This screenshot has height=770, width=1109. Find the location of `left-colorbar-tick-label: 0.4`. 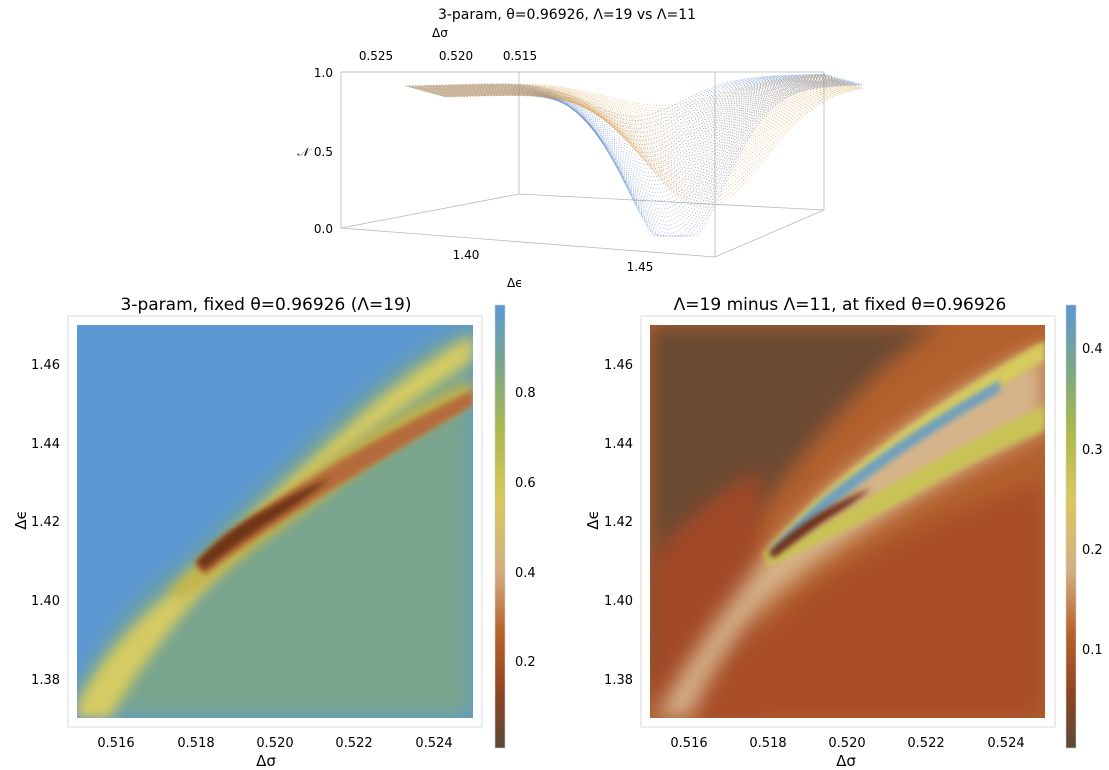

left-colorbar-tick-label: 0.4 is located at coordinates (525, 573).